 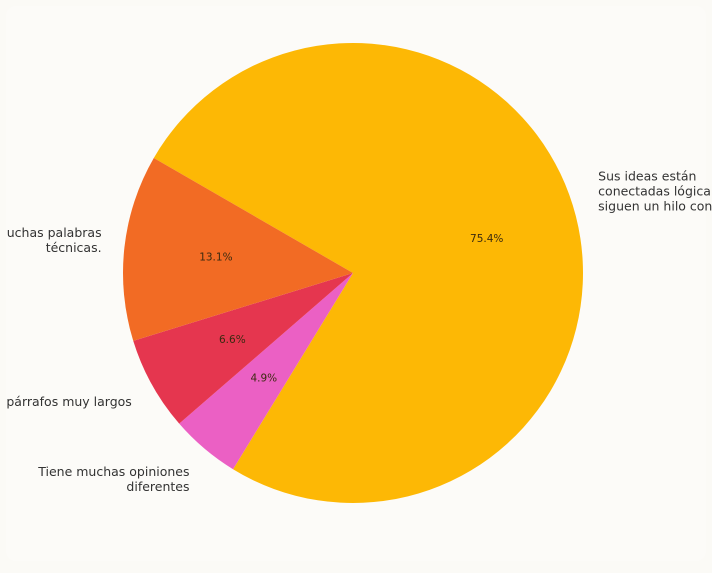 I want to click on pie-slice-label-line: Tiene párrafos muy largos, so click(x=69, y=401).